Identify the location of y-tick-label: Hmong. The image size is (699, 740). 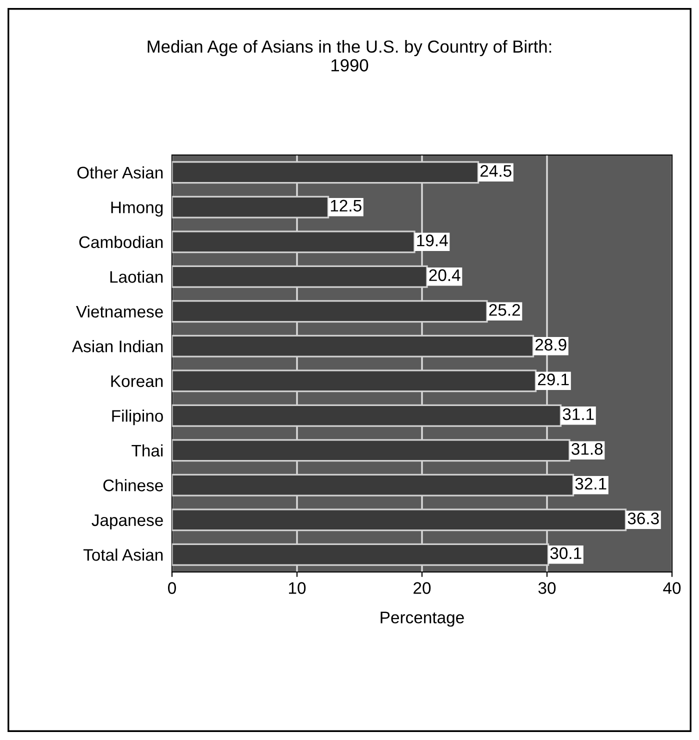
(137, 209).